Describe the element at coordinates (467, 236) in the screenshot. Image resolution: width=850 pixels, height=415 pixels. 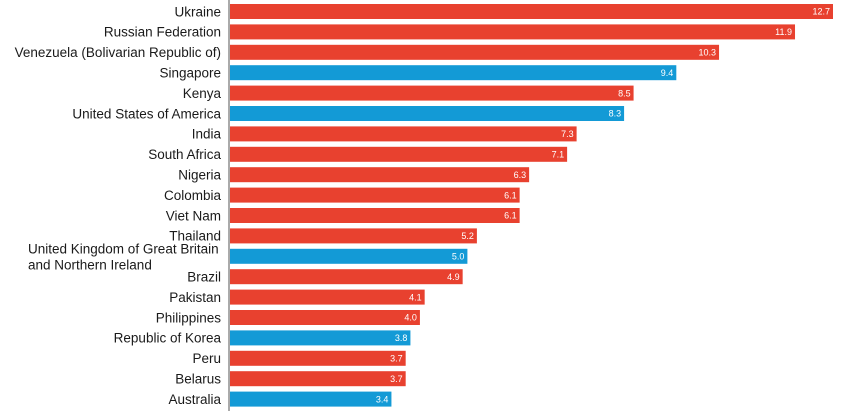
I see `bar-value-label: 5.2` at that location.